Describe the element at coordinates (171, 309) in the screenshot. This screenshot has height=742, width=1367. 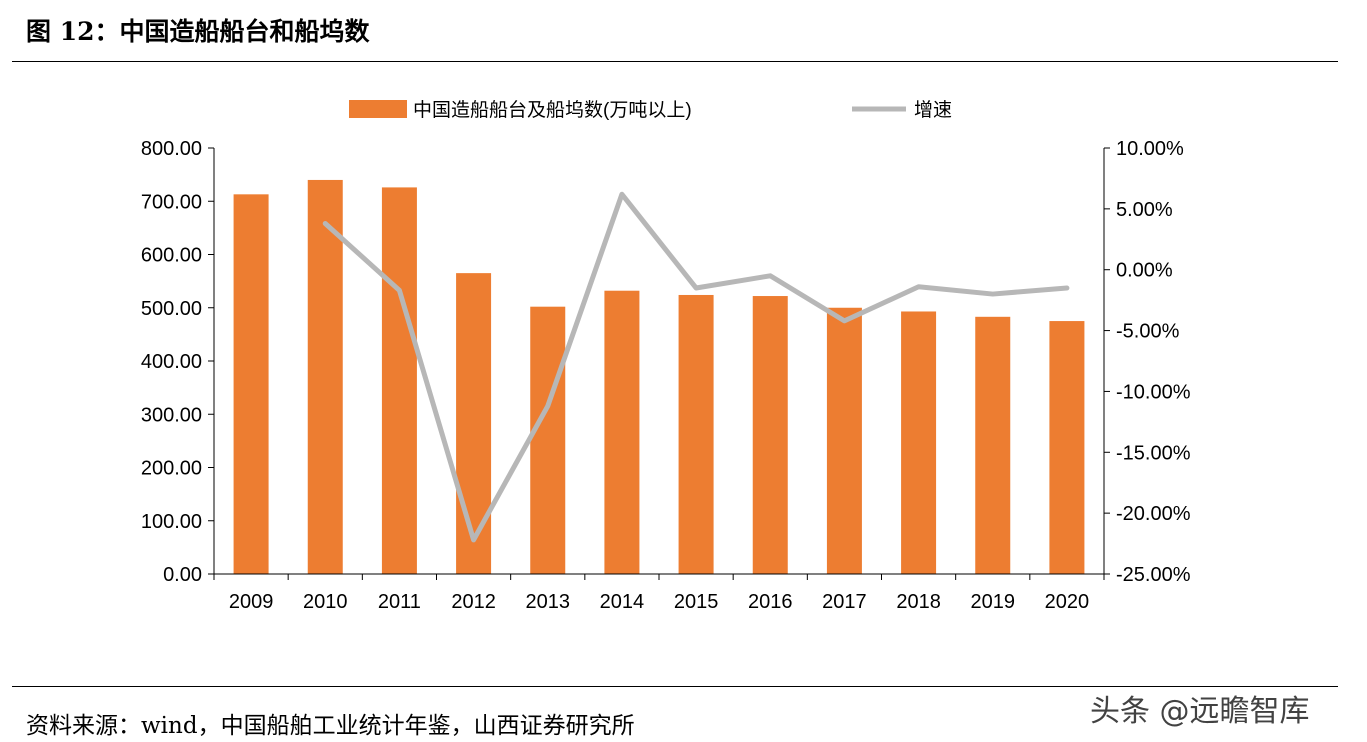
I see `left-tick-label: 500.00` at that location.